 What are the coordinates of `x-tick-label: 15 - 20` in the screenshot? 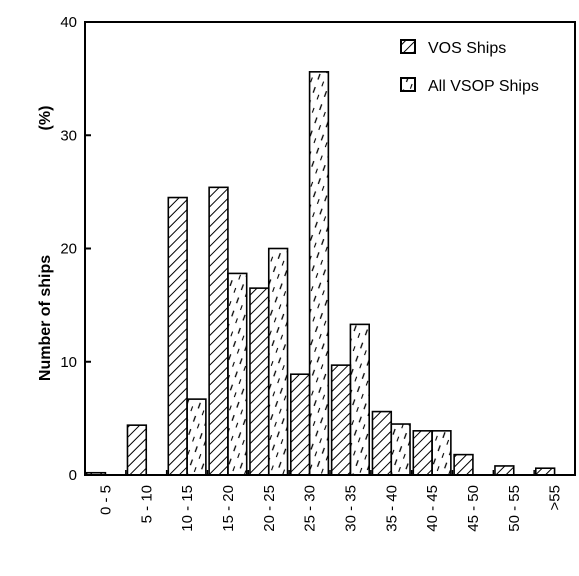 It's located at (228, 508).